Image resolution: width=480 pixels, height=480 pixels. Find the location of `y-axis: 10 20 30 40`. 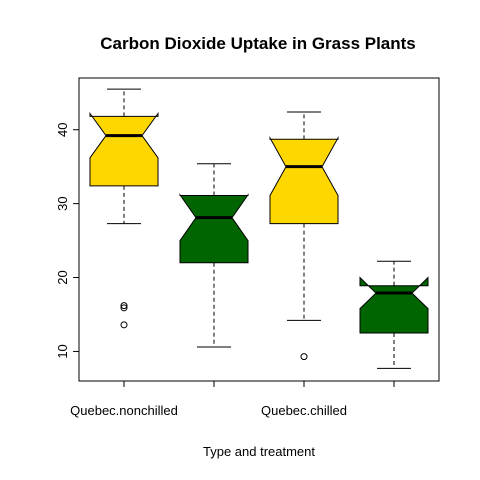

y-axis: 10 20 30 40 is located at coordinates (67, 240).